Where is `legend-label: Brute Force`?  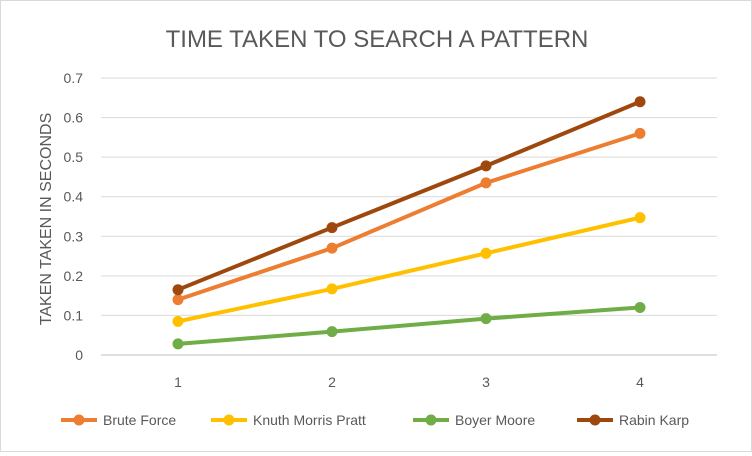 legend-label: Brute Force is located at coordinates (139, 420).